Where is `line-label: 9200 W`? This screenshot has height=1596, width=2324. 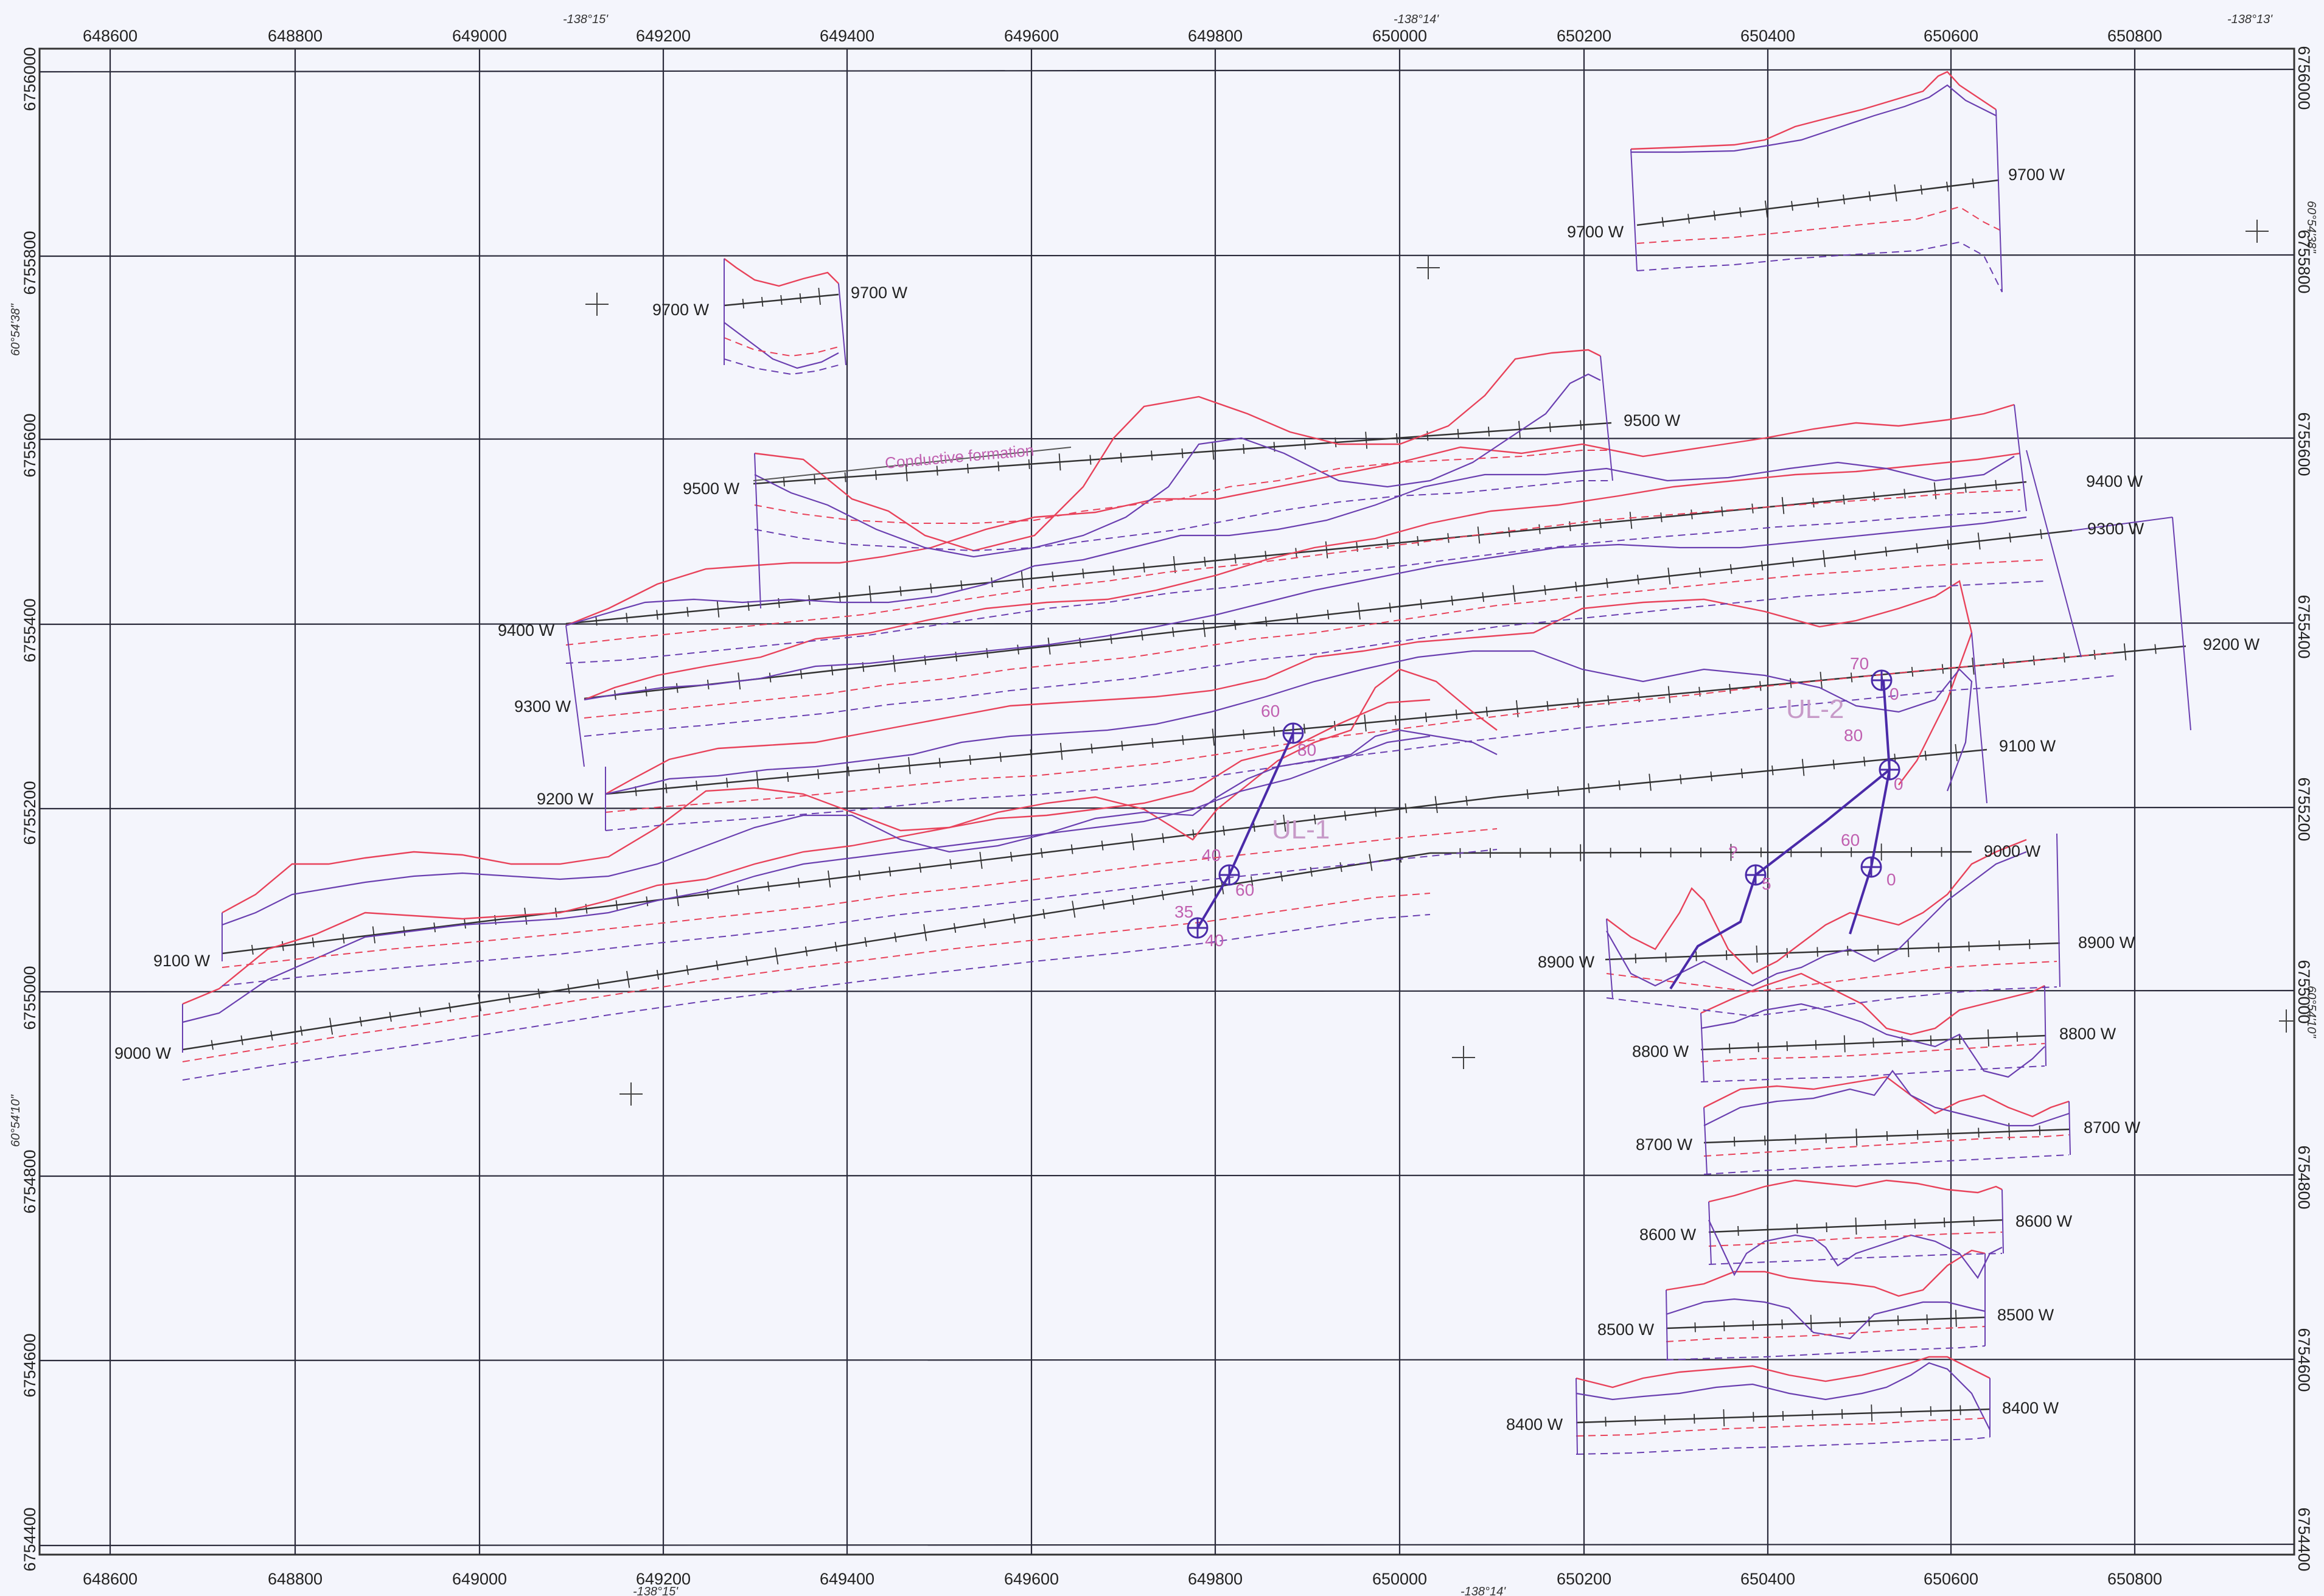
line-label: 9200 W is located at coordinates (2231, 644).